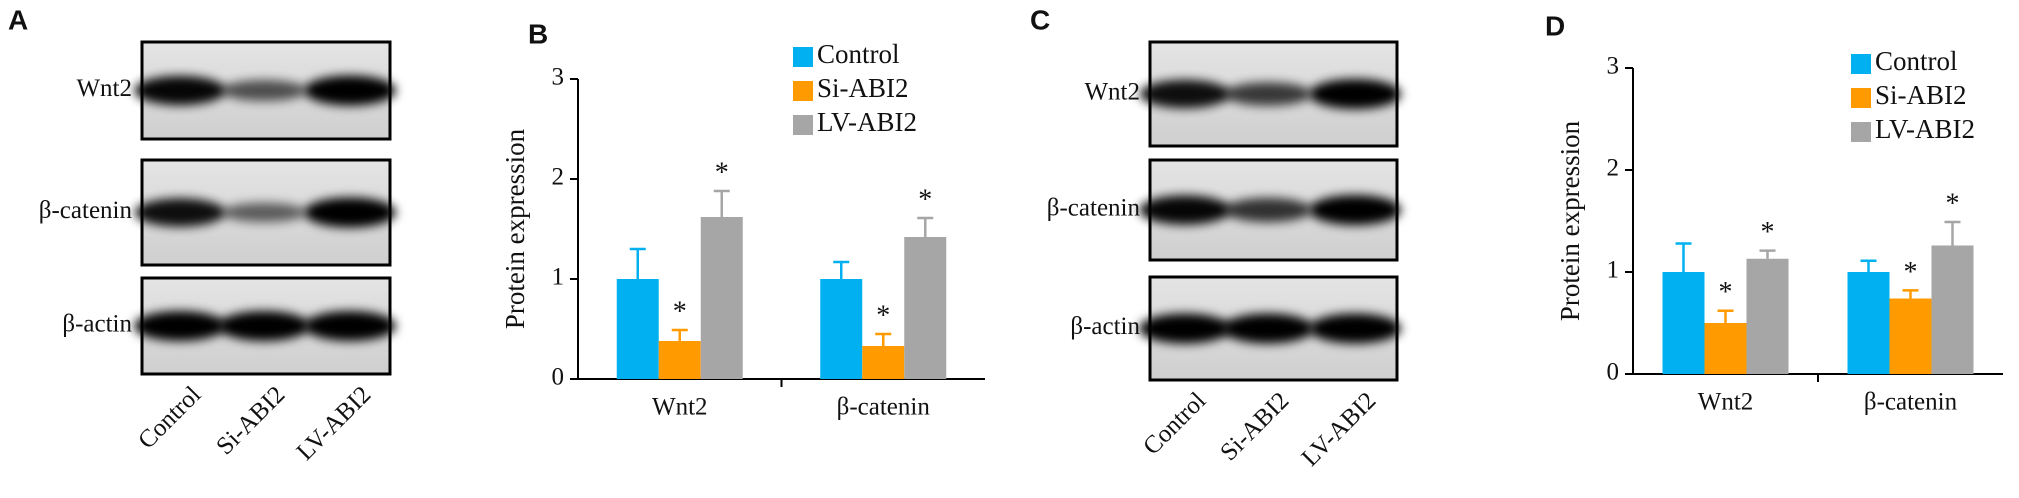 This screenshot has height=498, width=2019. I want to click on panel-letter: A, so click(18, 19).